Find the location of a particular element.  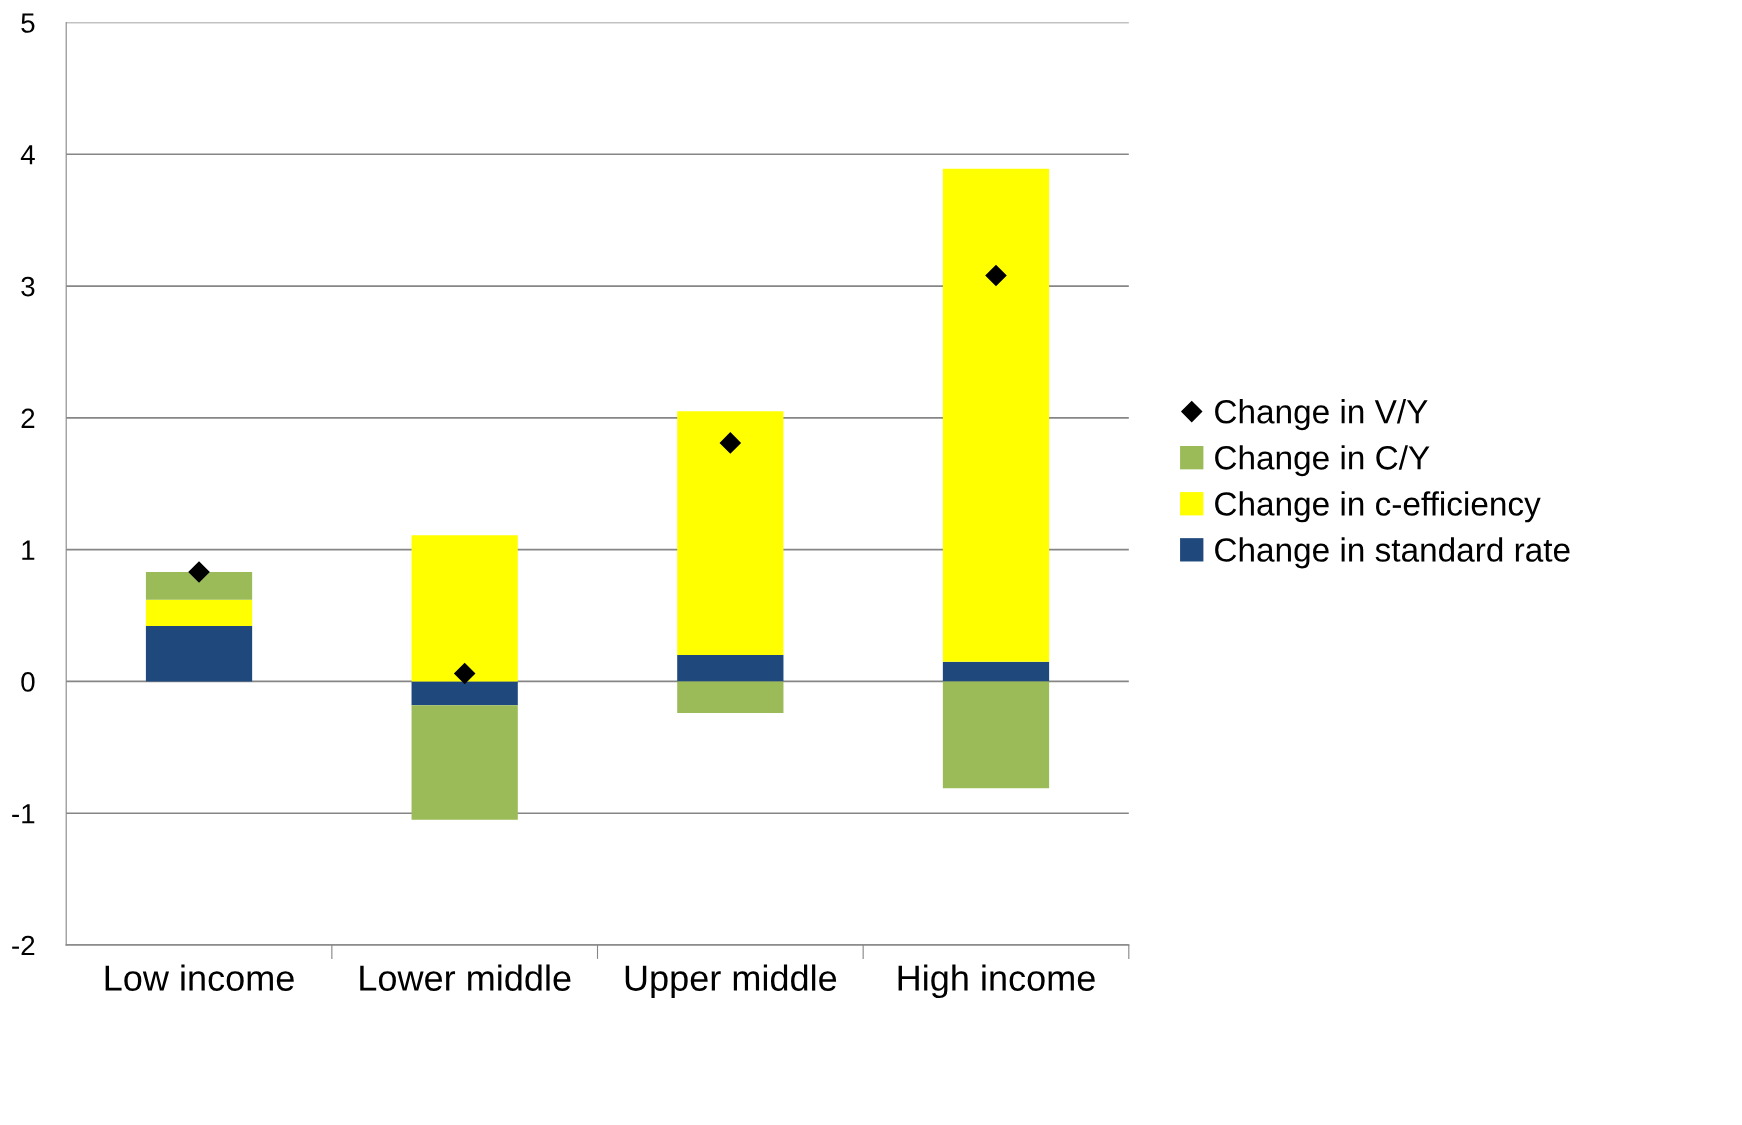

x-tick-label: Low income is located at coordinates (199, 977).